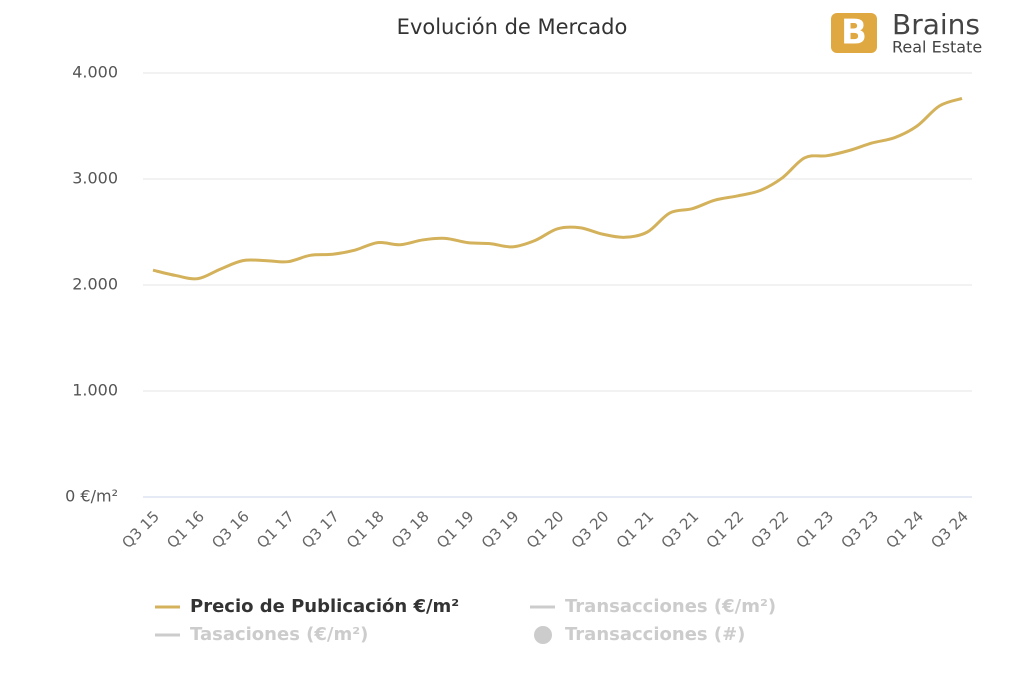 Image resolution: width=1024 pixels, height=683 pixels. What do you see at coordinates (937, 47) in the screenshot?
I see `logo-subtitle: Real Estate` at bounding box center [937, 47].